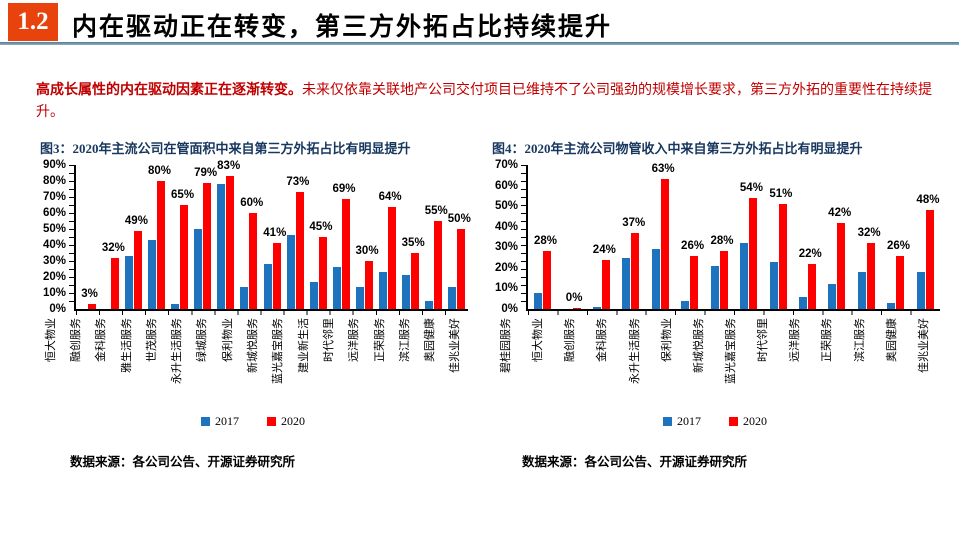 This screenshot has height=539, width=959. Describe the element at coordinates (135, 237) in the screenshot. I see `bar-group: 49%` at that location.